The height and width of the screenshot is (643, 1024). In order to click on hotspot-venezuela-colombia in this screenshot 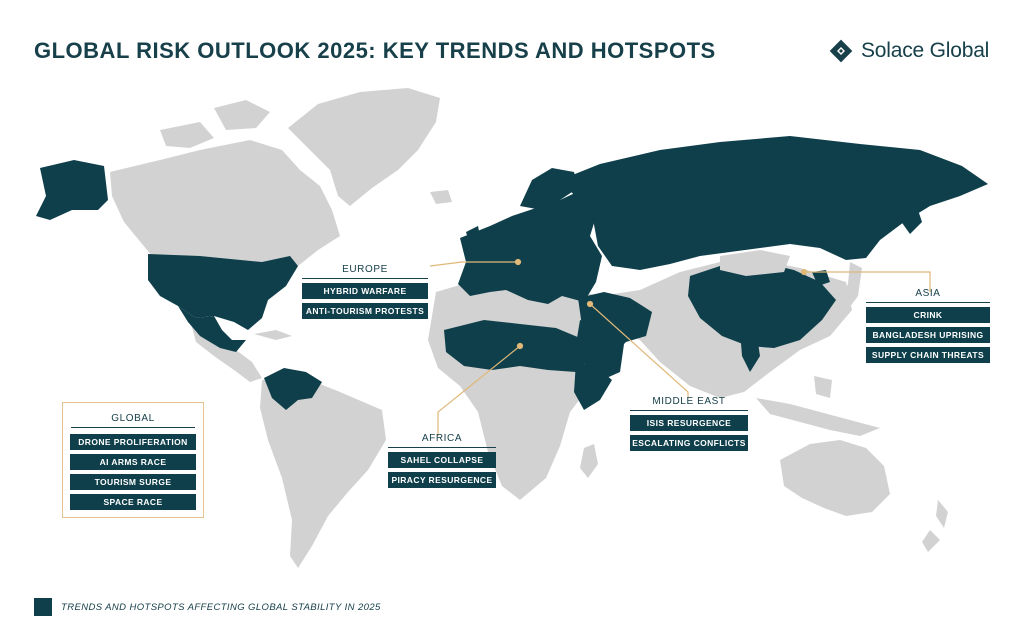, I will do `click(293, 389)`.